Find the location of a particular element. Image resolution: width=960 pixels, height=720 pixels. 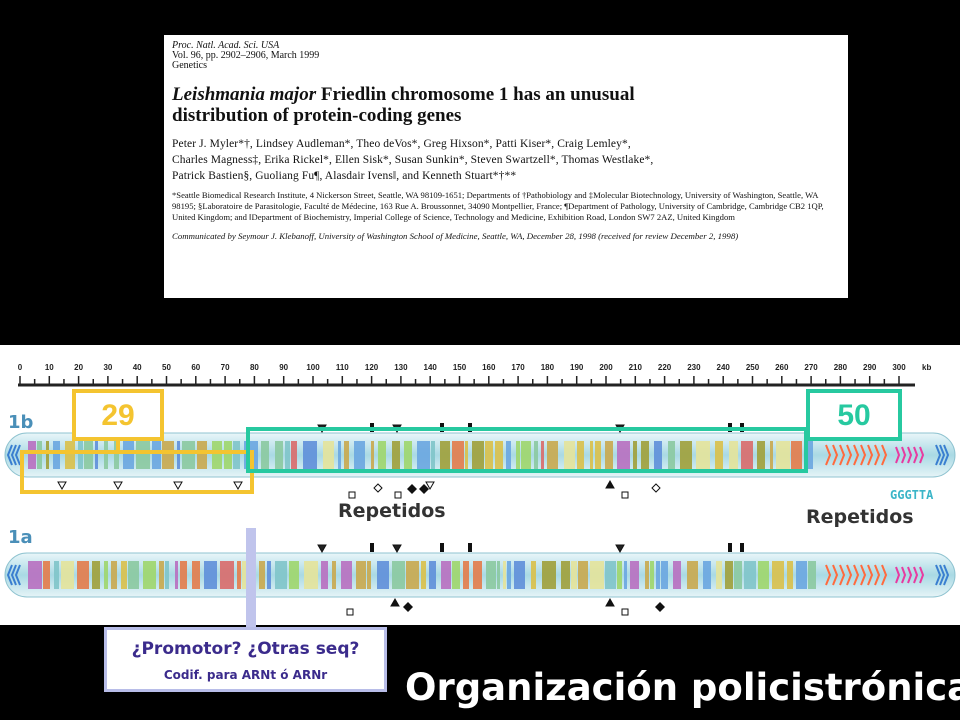

promoter-question: ¿Promotor? ¿Otras seq? is located at coordinates (245, 649).